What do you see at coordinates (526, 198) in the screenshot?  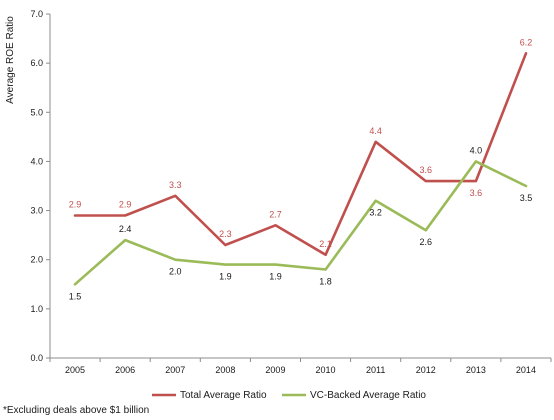 I see `vc-data-label: 3.5` at bounding box center [526, 198].